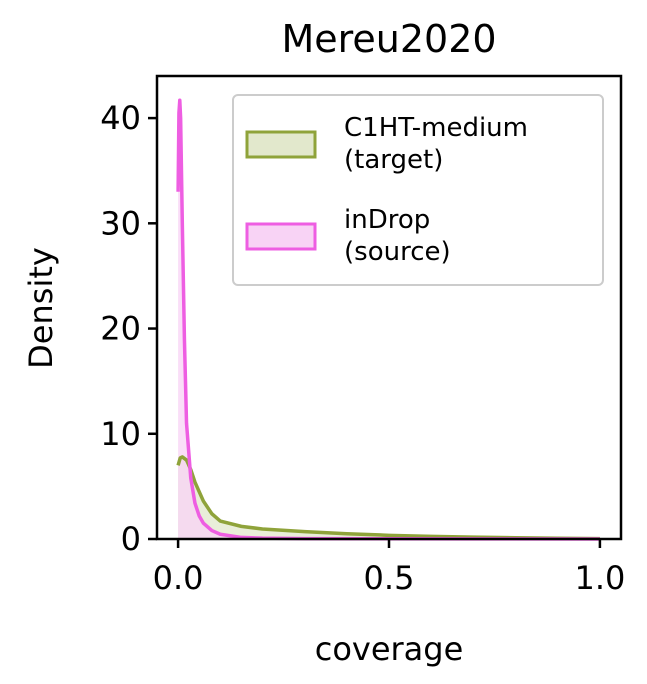  I want to click on y-tick-label: 20, so click(120, 329).